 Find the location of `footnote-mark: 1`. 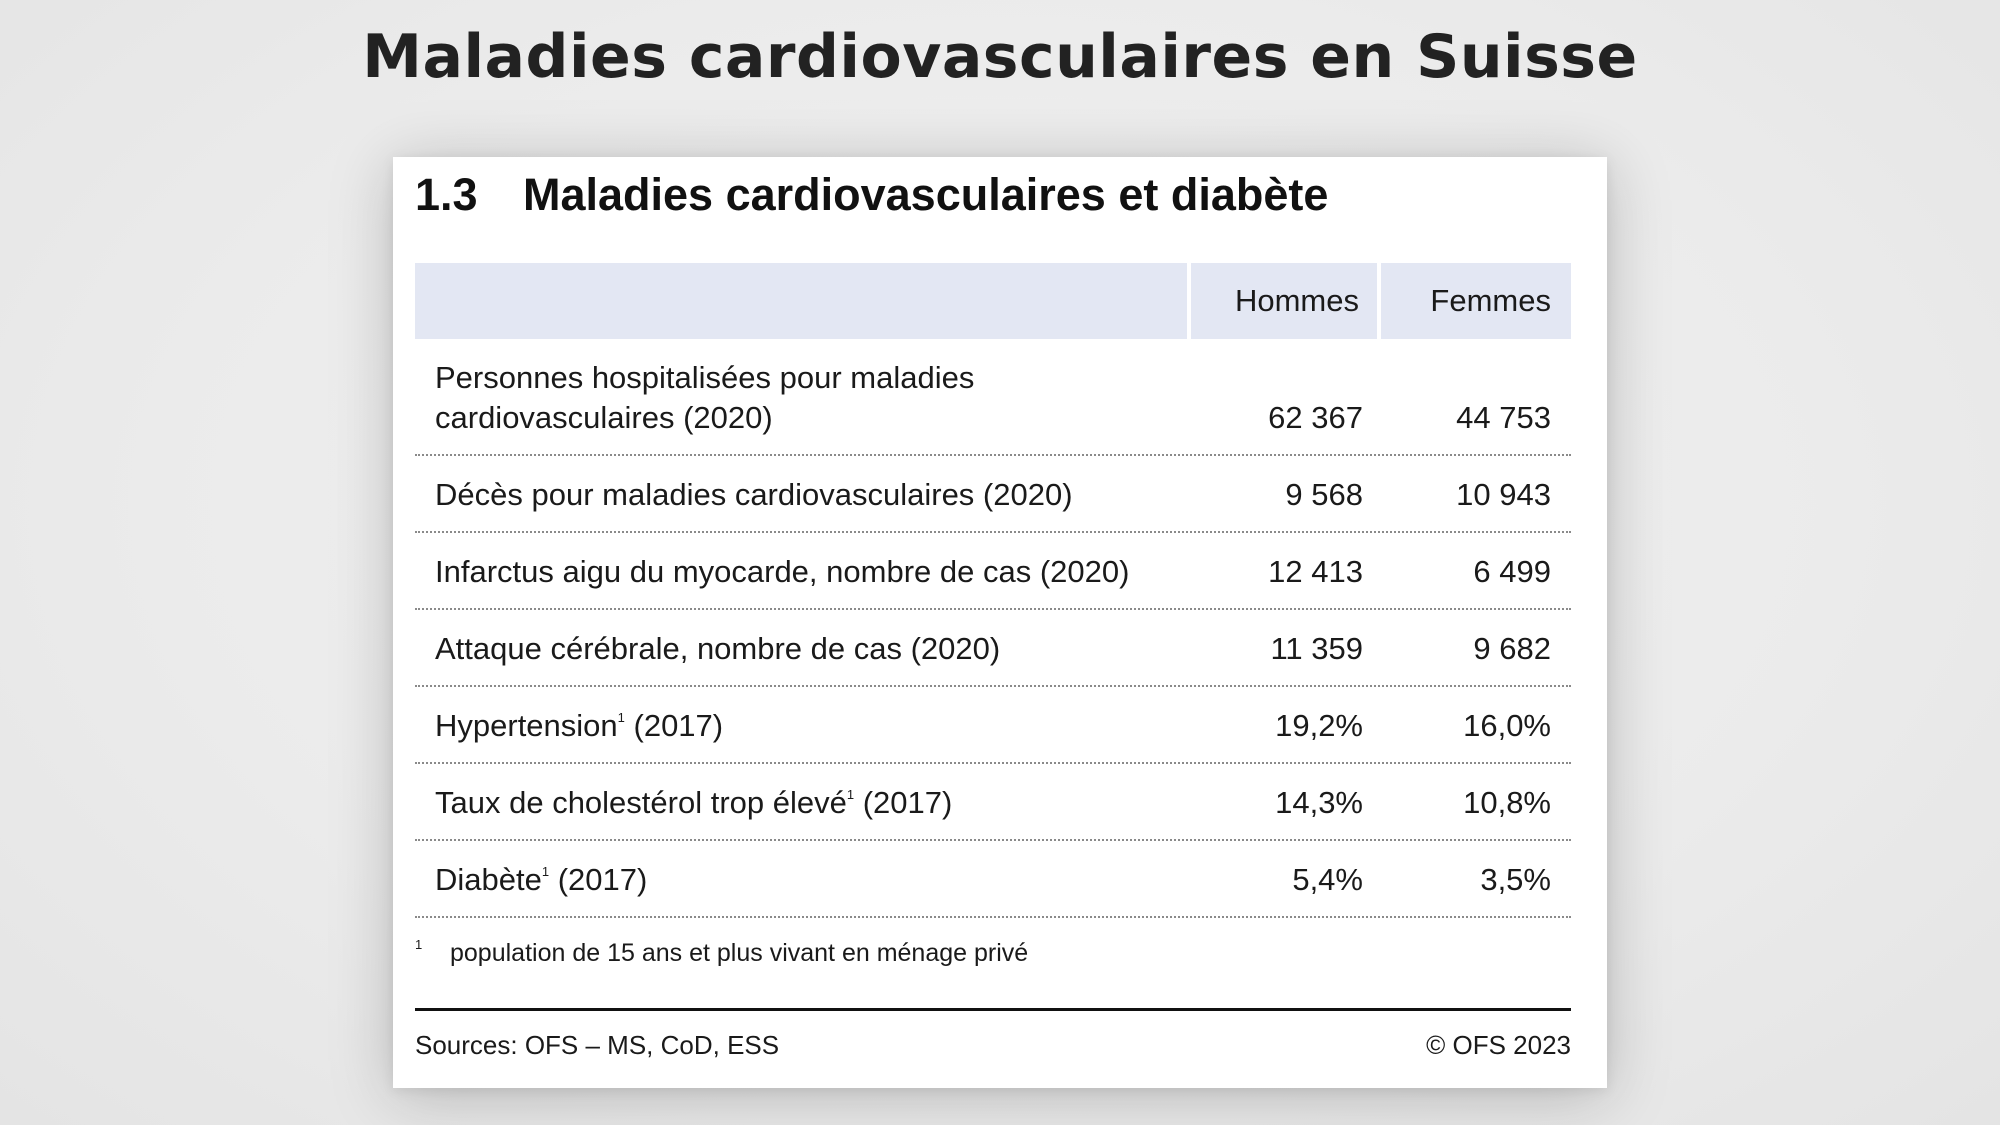

footnote-mark: 1 is located at coordinates (419, 944).